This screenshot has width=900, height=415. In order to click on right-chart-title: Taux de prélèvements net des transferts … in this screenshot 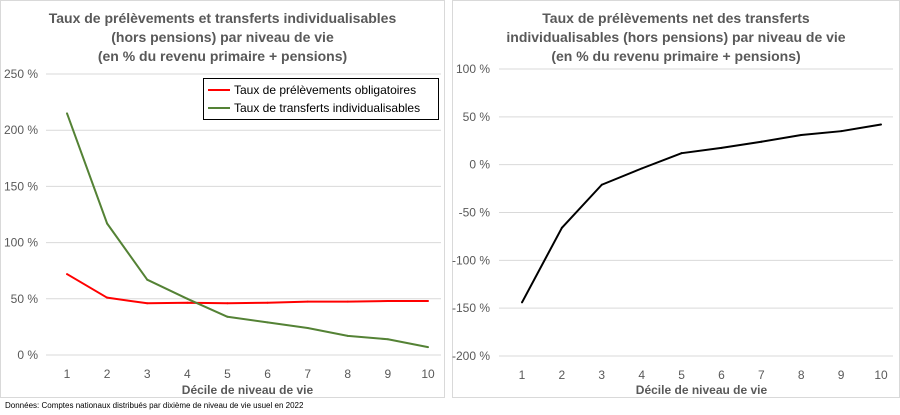, I will do `click(676, 37)`.